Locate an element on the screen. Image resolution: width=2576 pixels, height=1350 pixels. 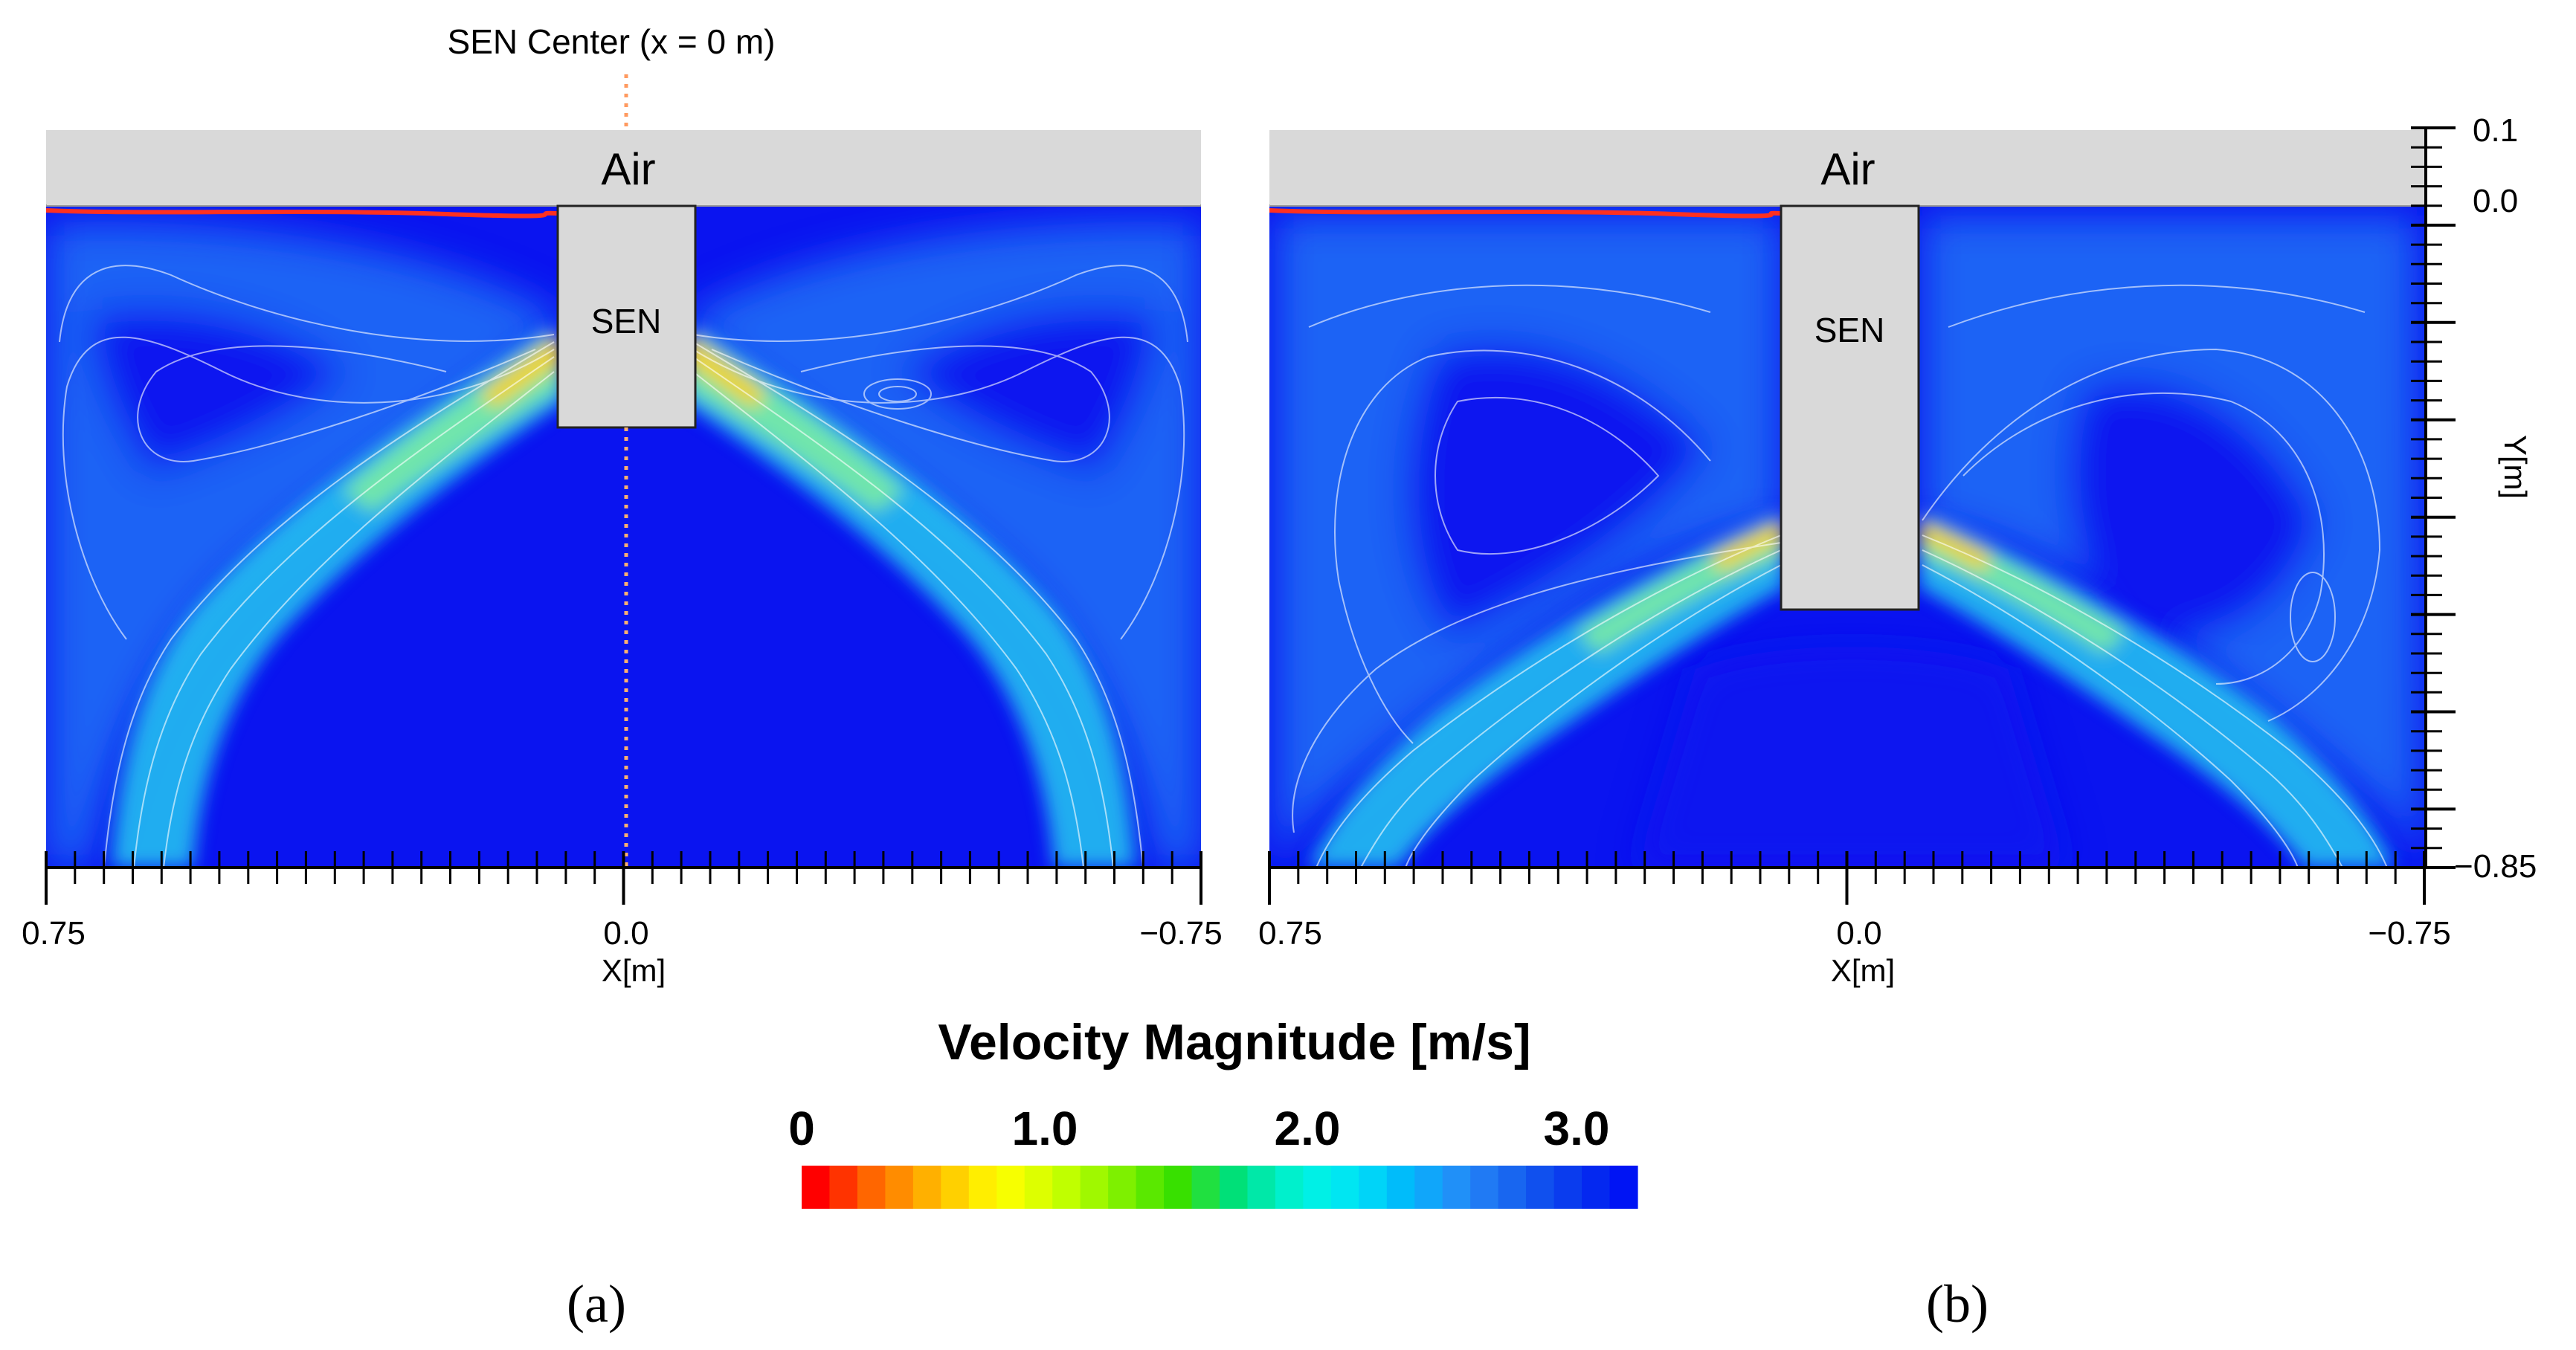
panel-b-air-region-frame is located at coordinates (1846, 167).